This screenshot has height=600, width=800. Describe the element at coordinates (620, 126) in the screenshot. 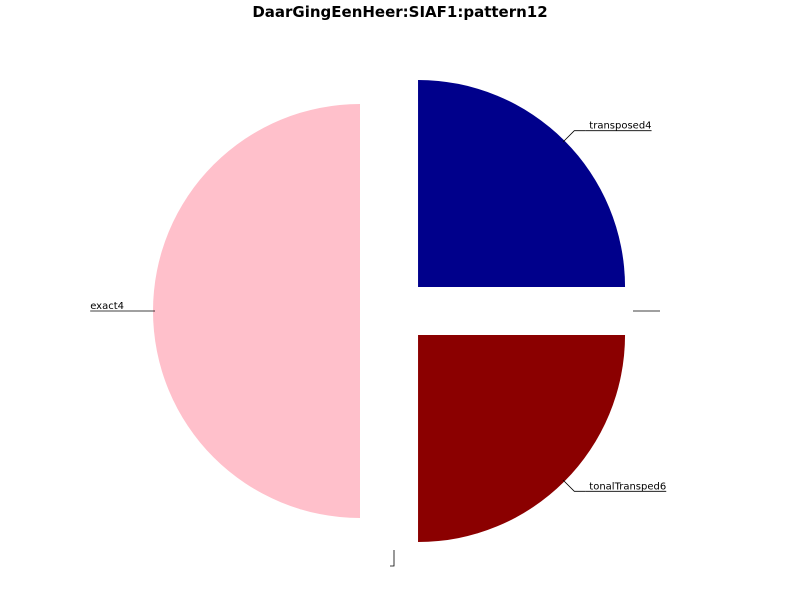

I see `slice-label-transposed4: transposed4` at that location.